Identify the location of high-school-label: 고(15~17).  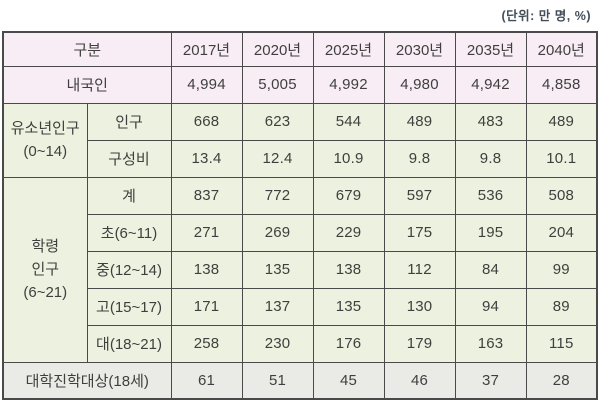
(129, 306).